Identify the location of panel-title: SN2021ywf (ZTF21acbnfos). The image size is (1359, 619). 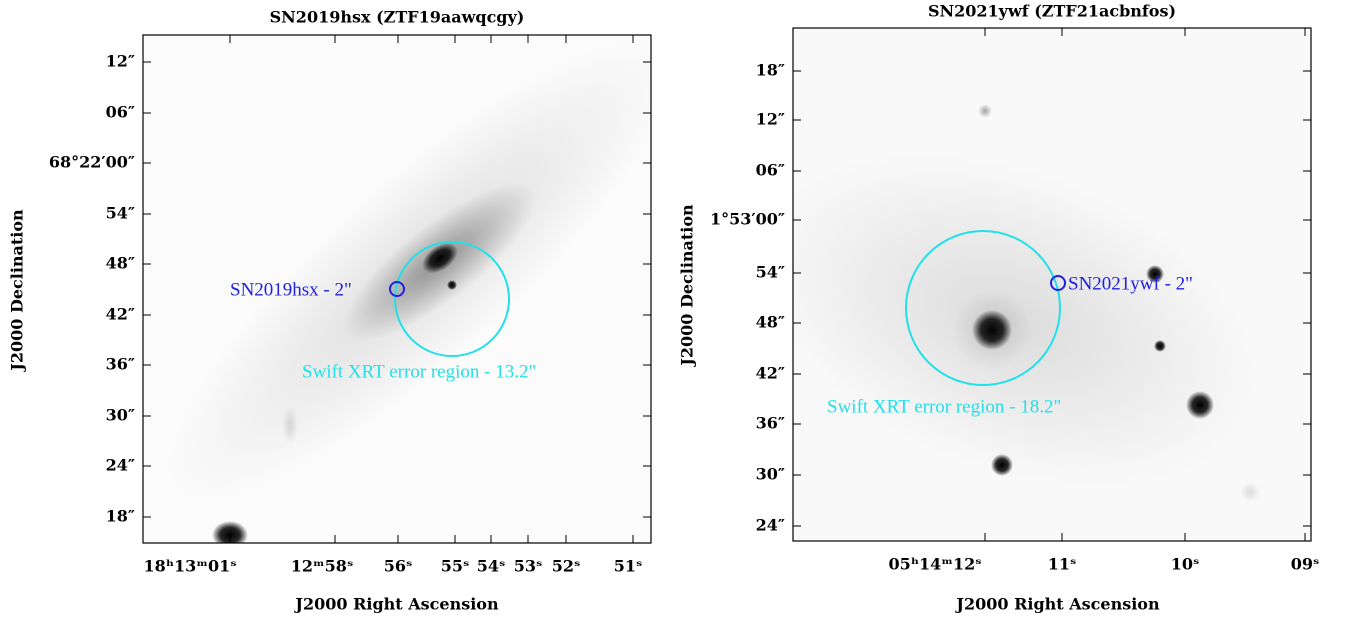
(1052, 11).